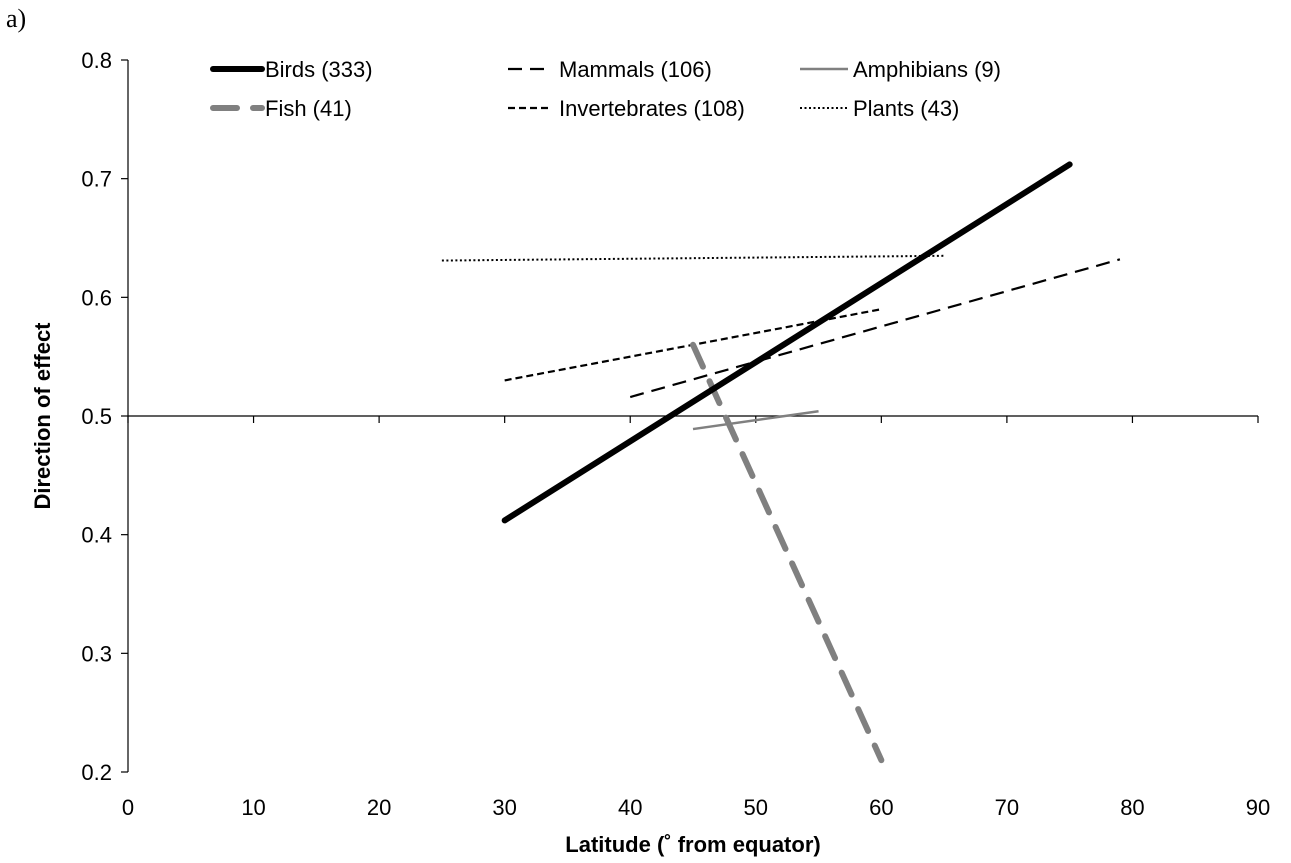  I want to click on x-tick-label: 90, so click(1258, 807).